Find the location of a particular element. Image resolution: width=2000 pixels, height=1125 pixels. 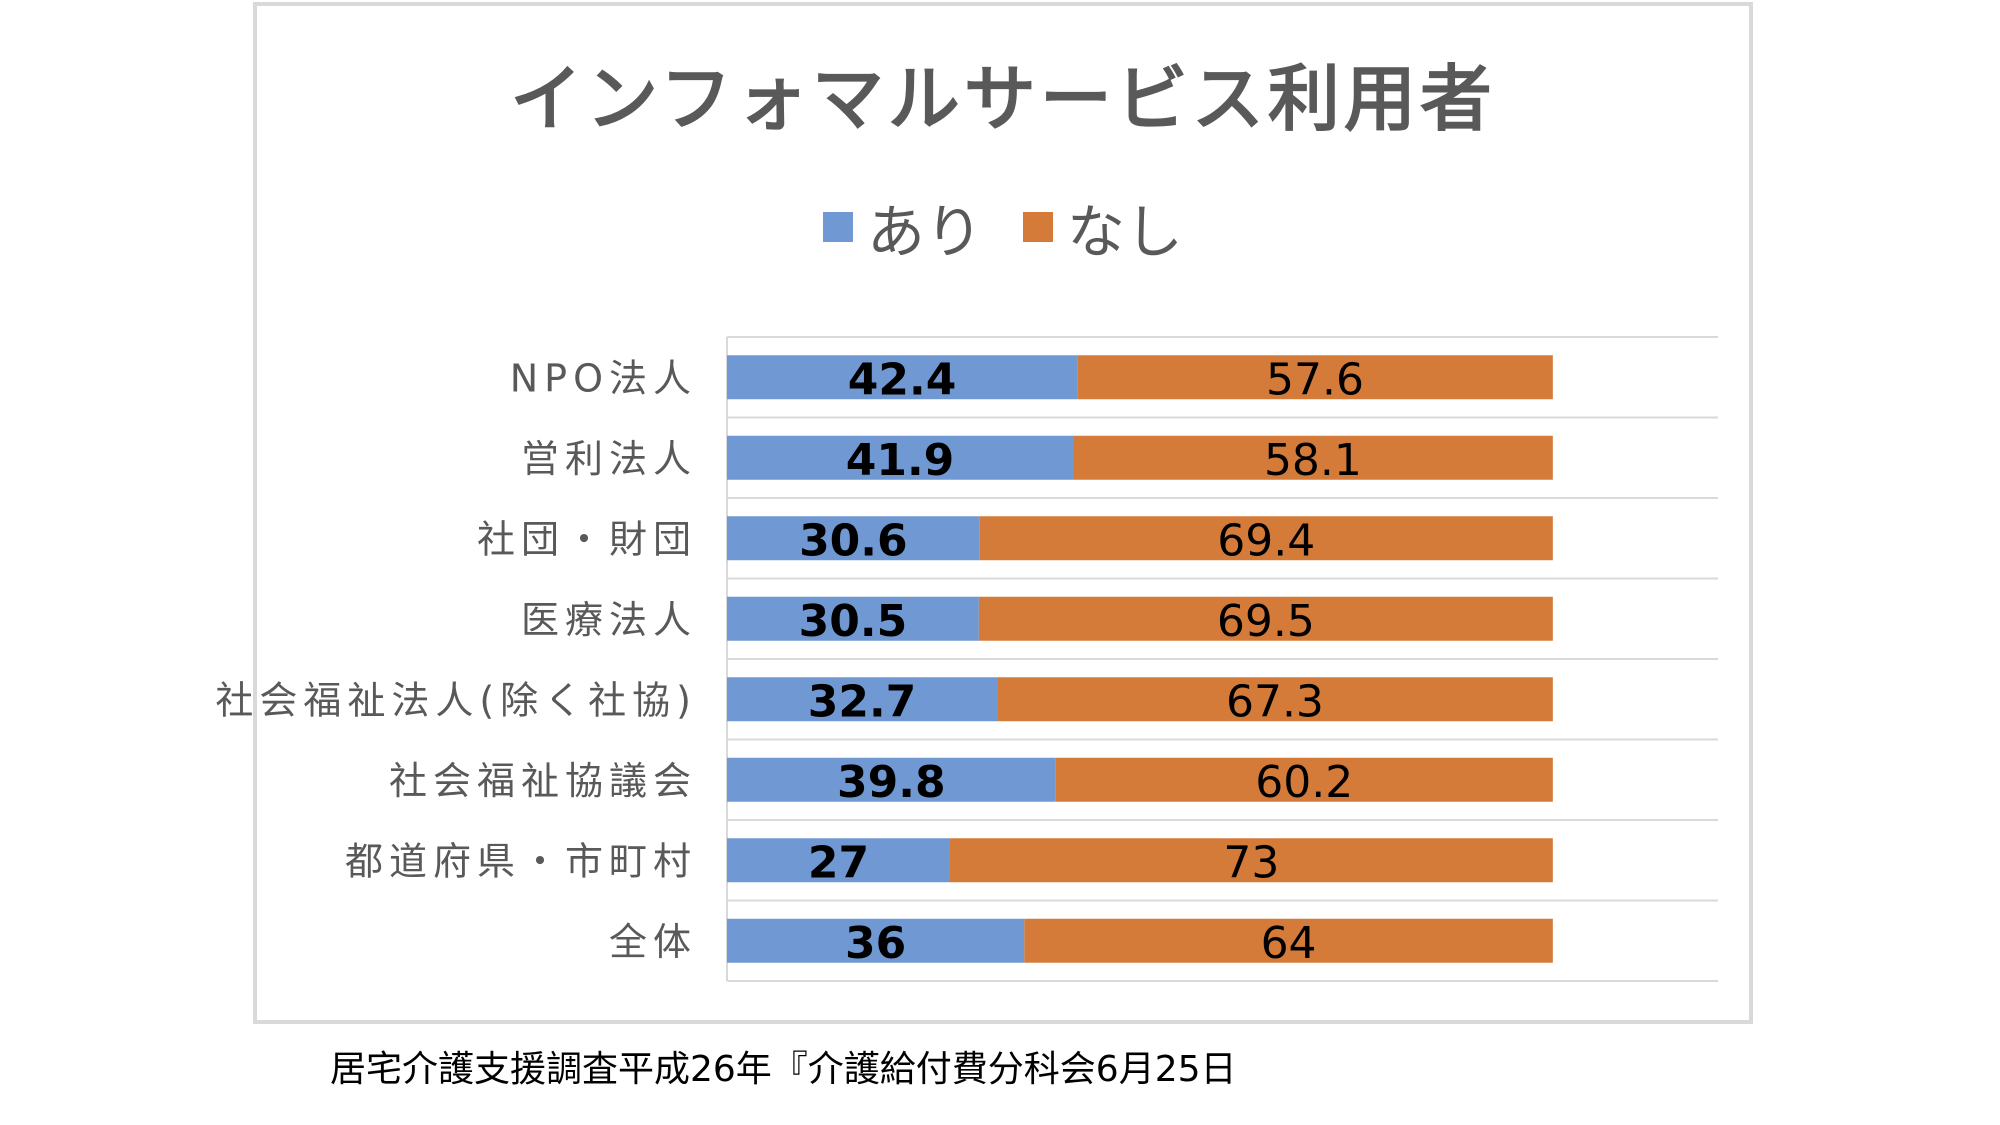

legend-item-nashi: なし is located at coordinates (1103, 227).